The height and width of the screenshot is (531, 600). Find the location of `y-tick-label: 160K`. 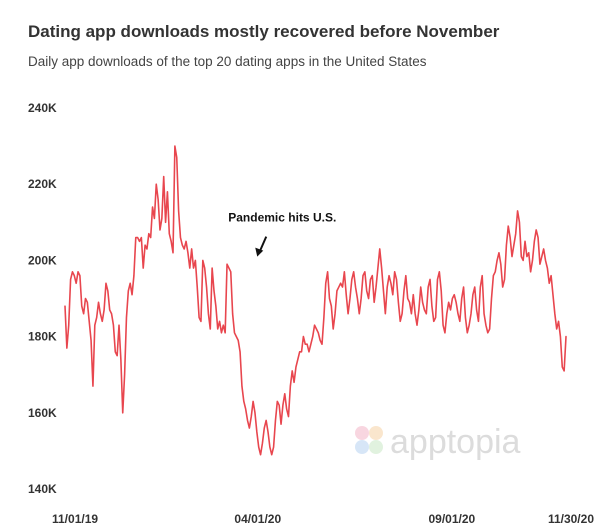

y-tick-label: 160K is located at coordinates (42, 413).